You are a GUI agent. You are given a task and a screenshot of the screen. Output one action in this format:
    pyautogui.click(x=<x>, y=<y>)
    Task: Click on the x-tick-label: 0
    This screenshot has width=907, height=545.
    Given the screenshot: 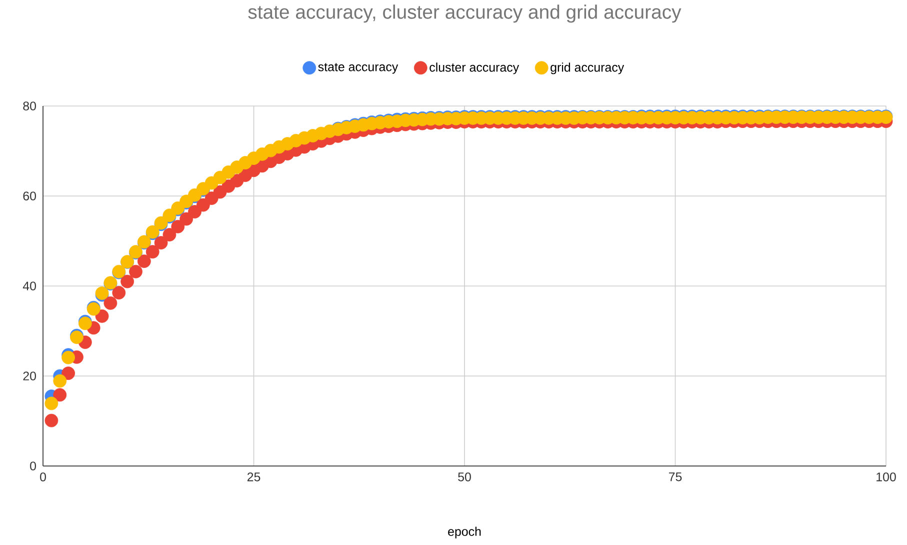 What is the action you would take?
    pyautogui.click(x=43, y=477)
    